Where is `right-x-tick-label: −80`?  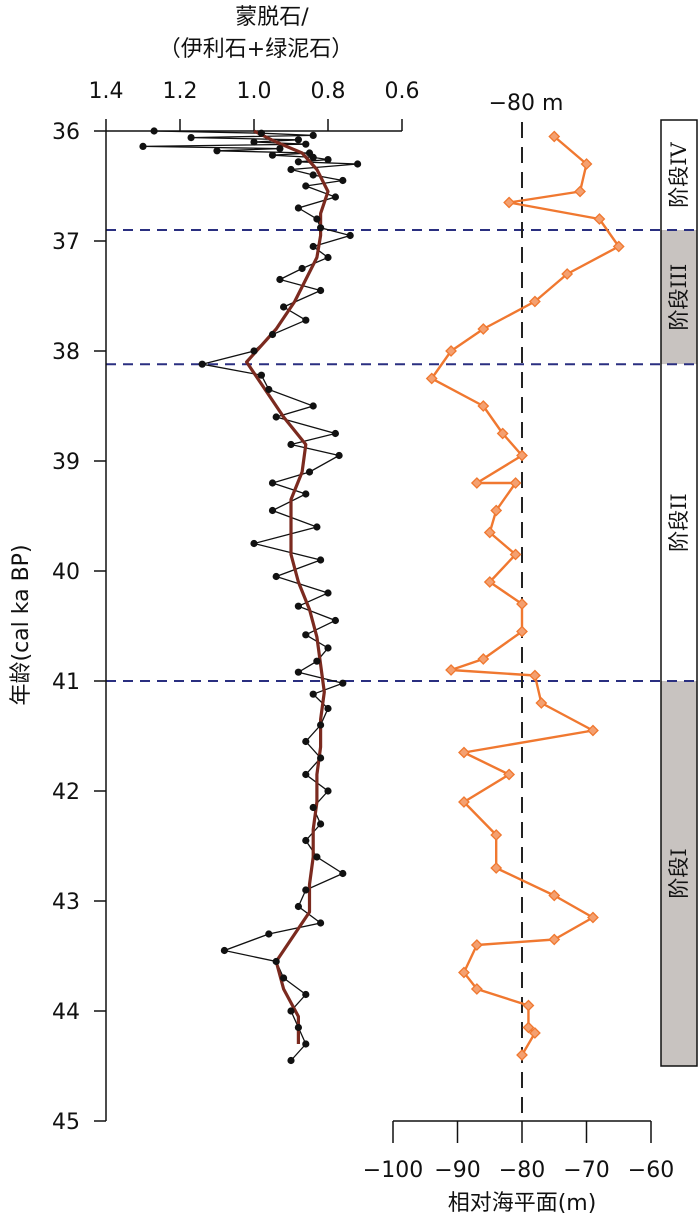 right-x-tick-label: −80 is located at coordinates (522, 1170).